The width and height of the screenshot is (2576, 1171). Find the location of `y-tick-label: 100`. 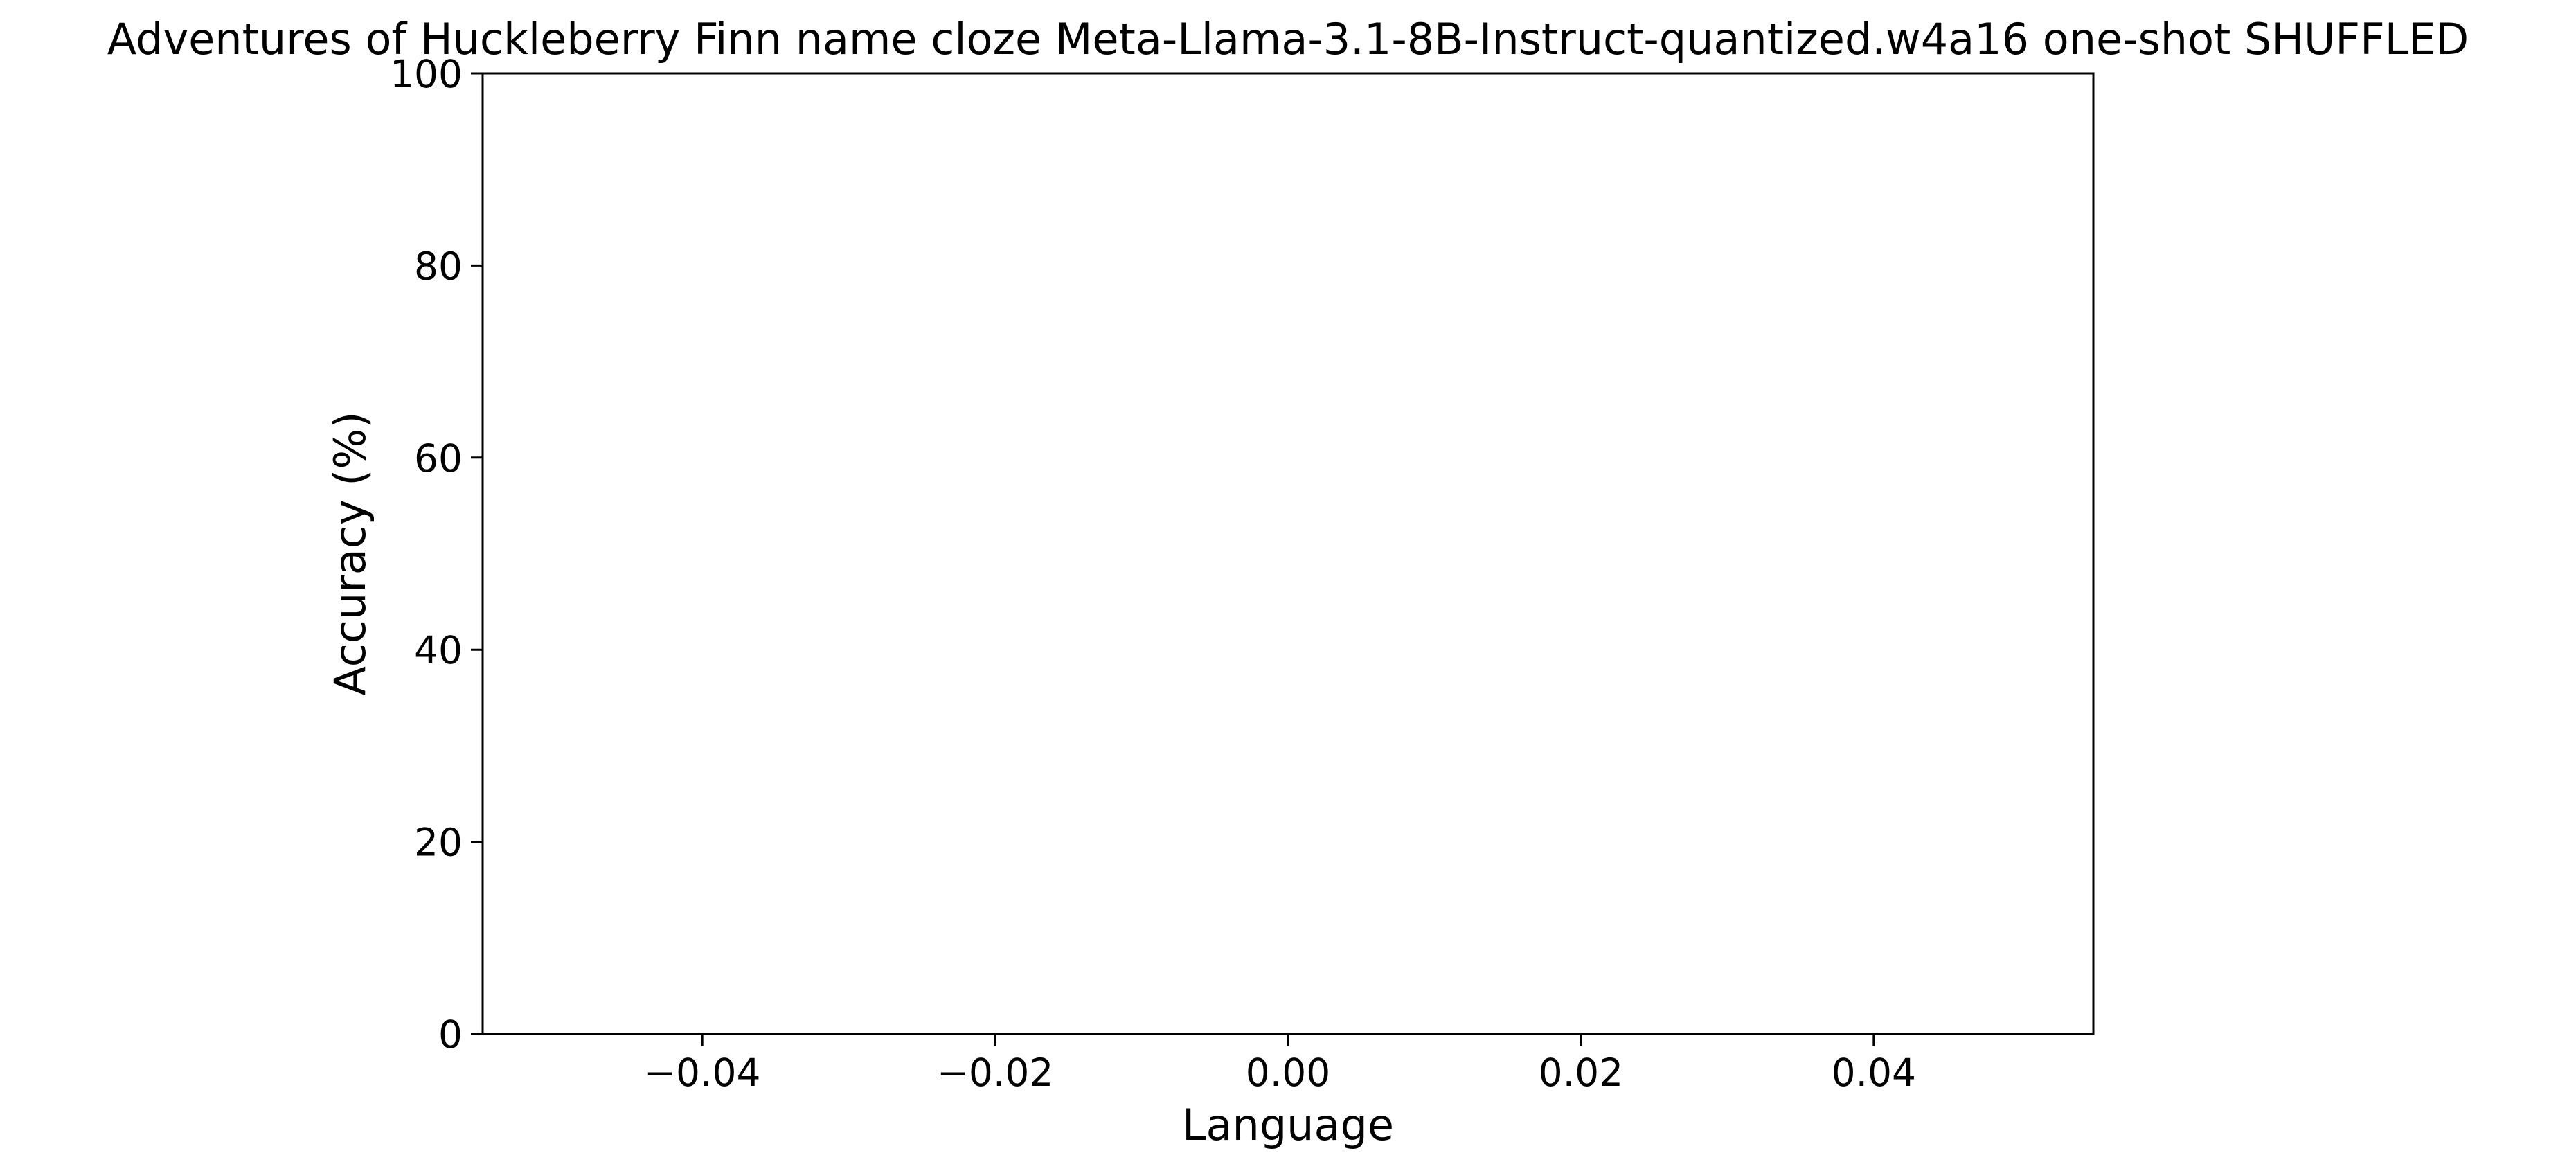

y-tick-label: 100 is located at coordinates (426, 74).